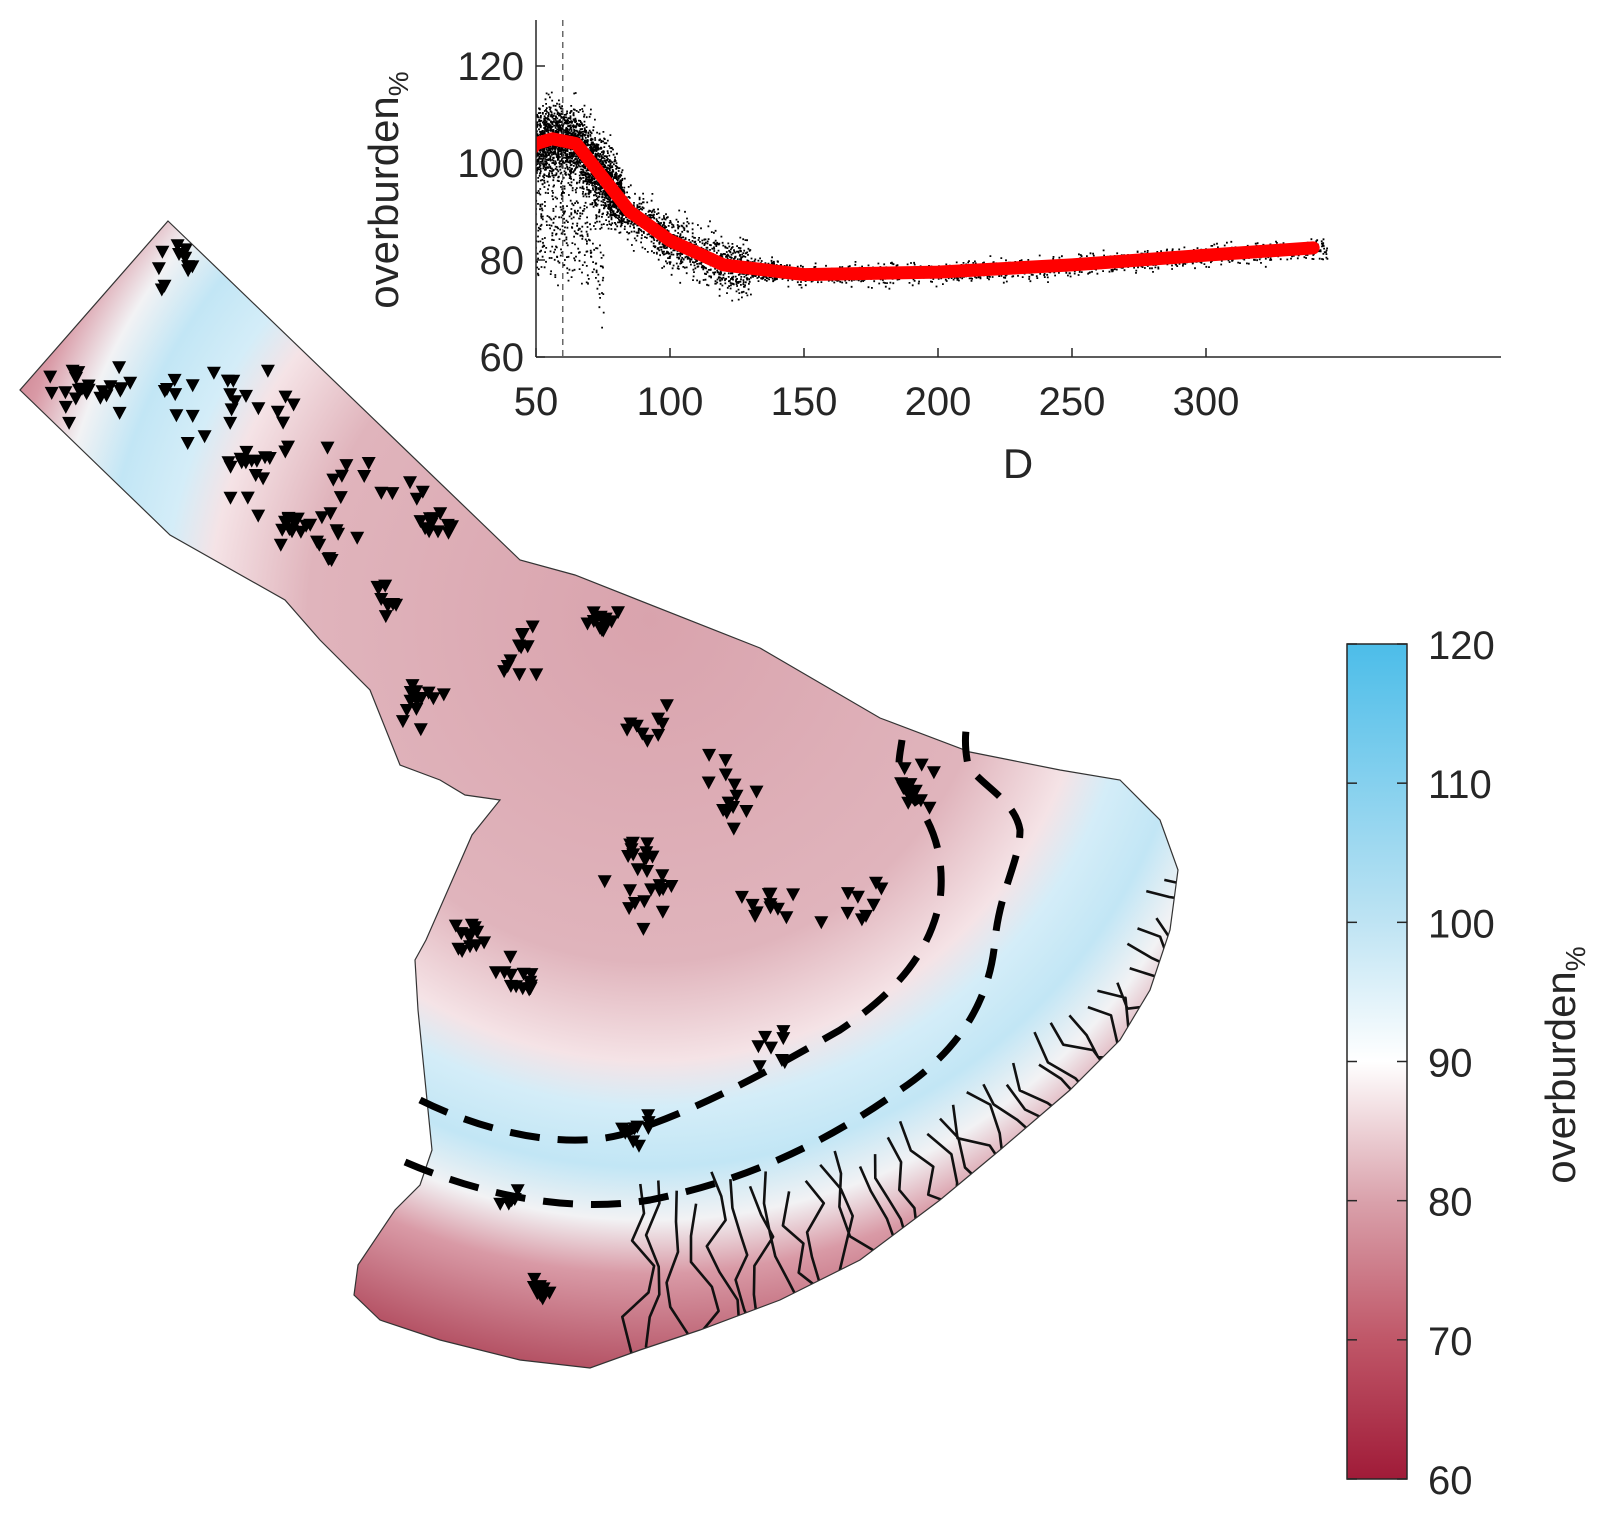  What do you see at coordinates (1072, 402) in the screenshot?
I see `x-tick-label: 250` at bounding box center [1072, 402].